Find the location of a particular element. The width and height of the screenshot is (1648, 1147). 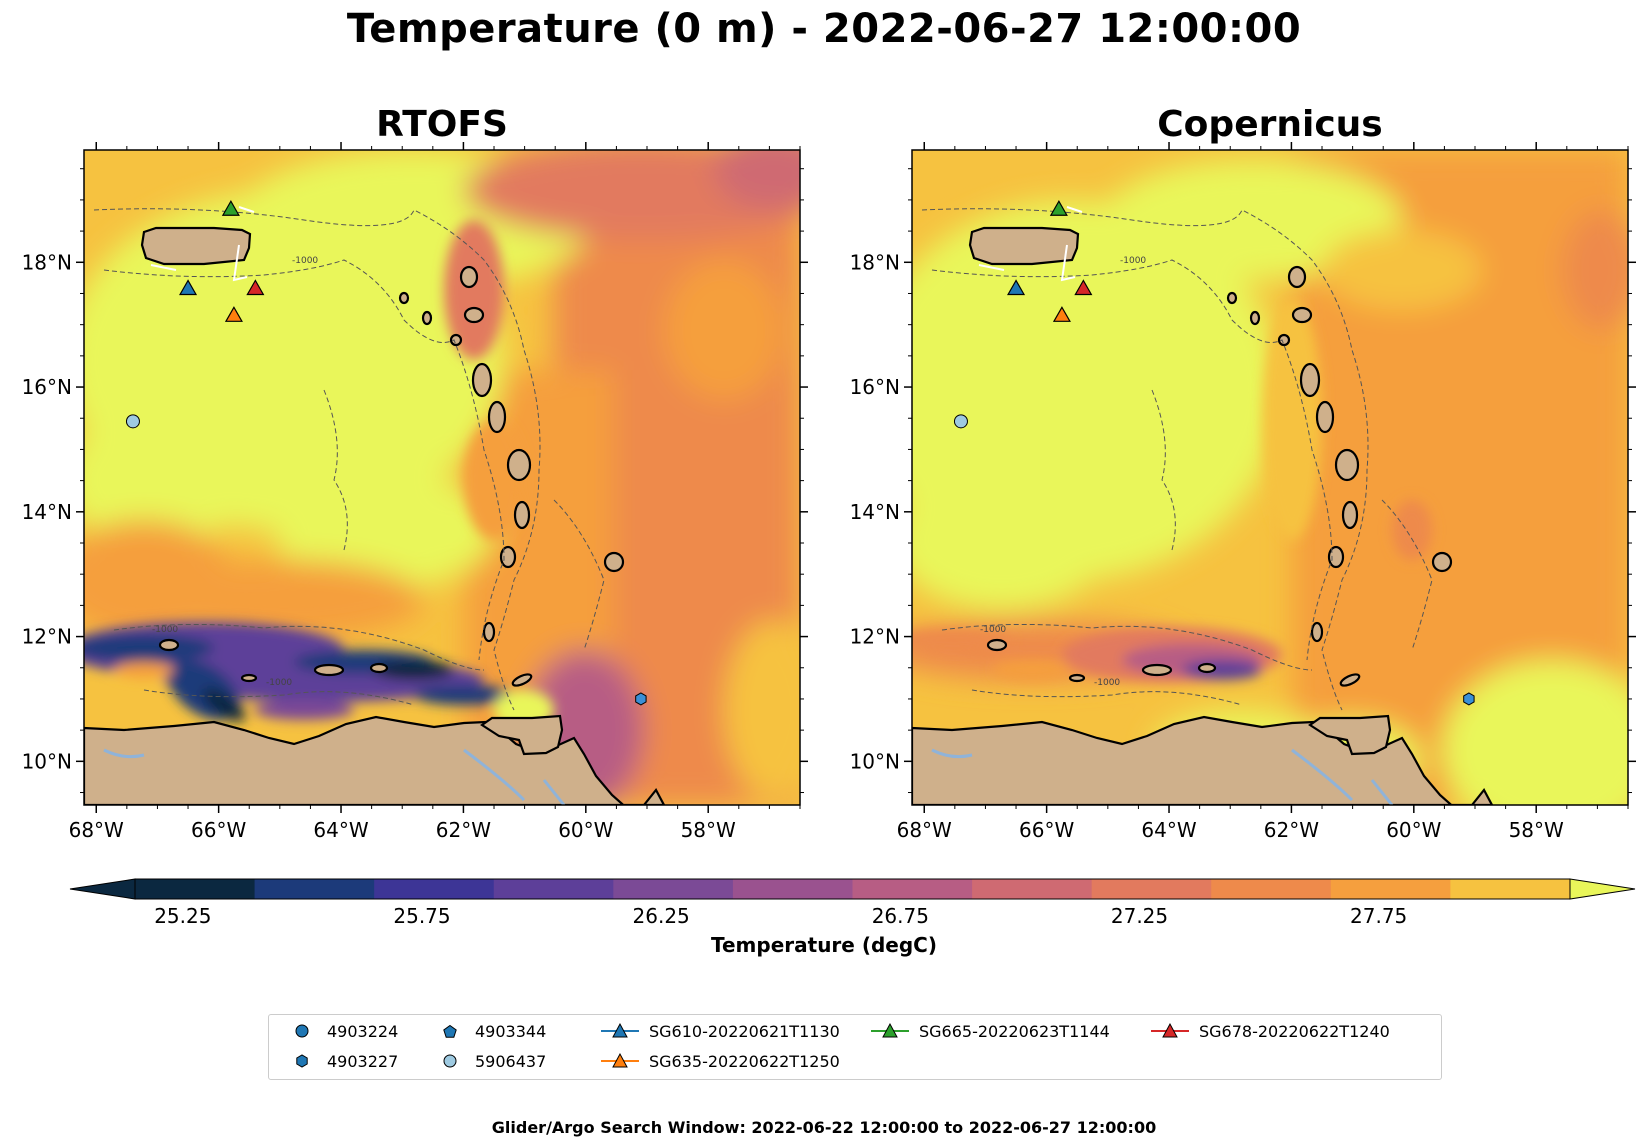

colorbar is located at coordinates (852, 889).